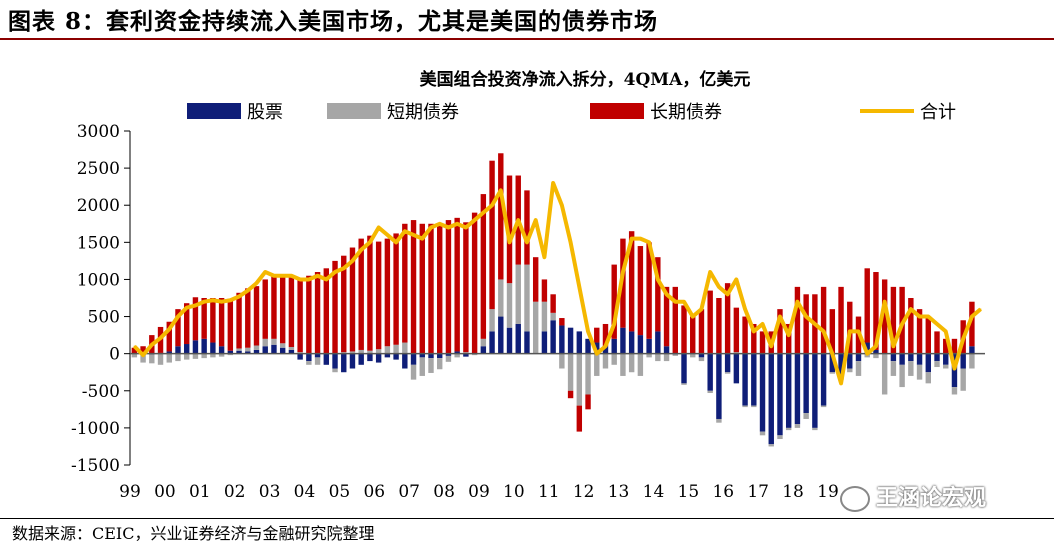  I want to click on x-tick-label: 18, so click(793, 492).